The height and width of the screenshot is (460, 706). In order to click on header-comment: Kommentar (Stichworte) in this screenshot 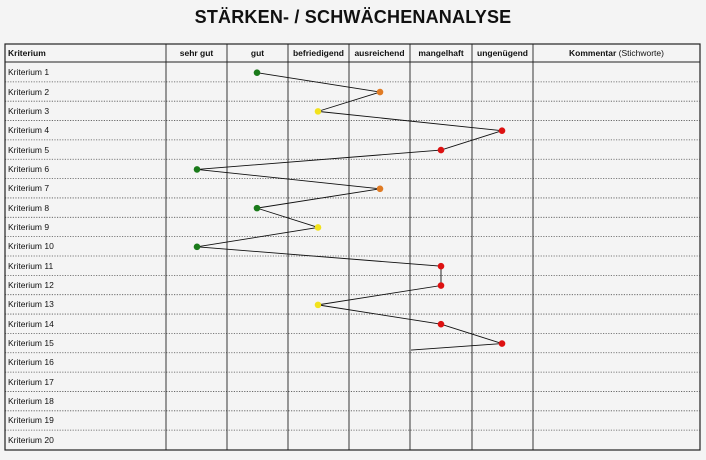, I will do `click(616, 53)`.